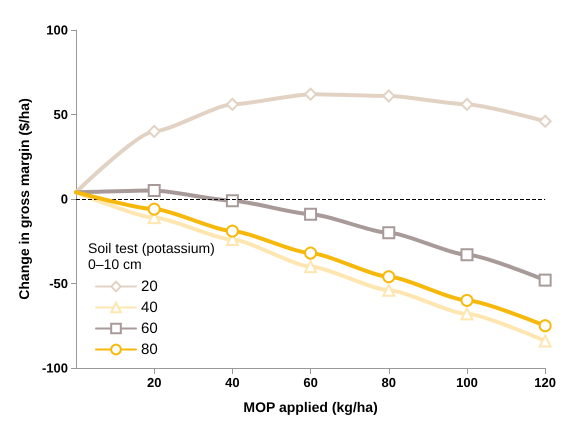  I want to click on legend-label: 60, so click(149, 328).